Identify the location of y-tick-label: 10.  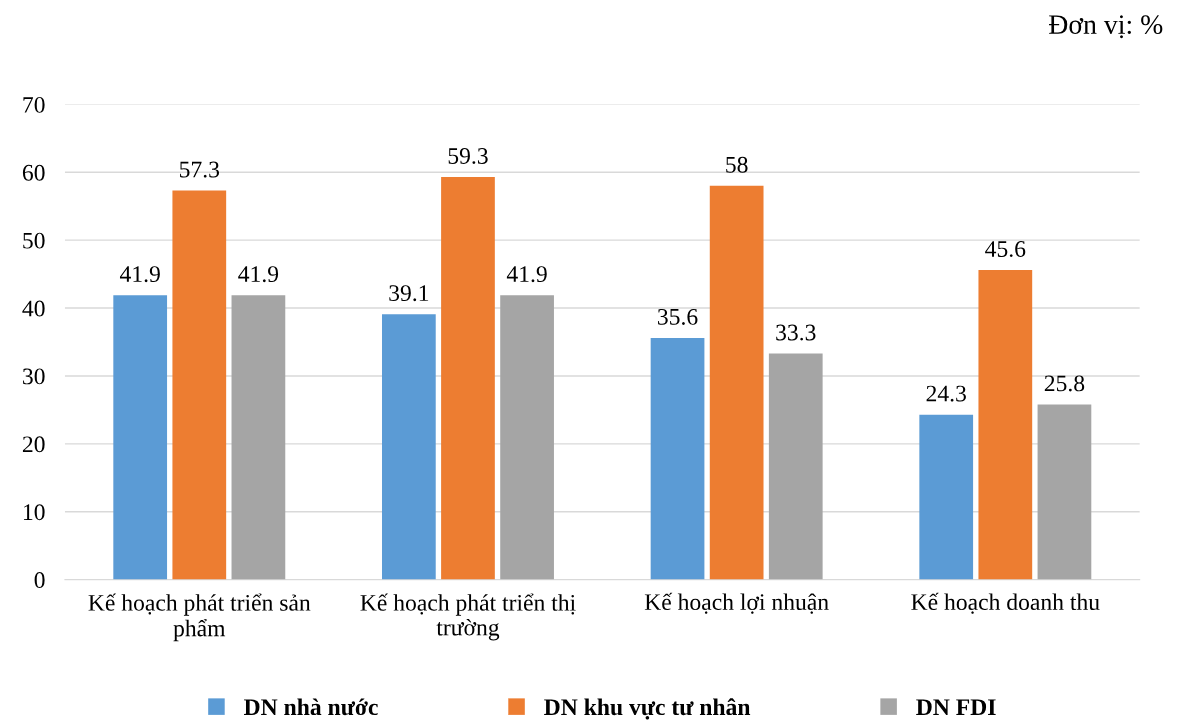
(34, 512).